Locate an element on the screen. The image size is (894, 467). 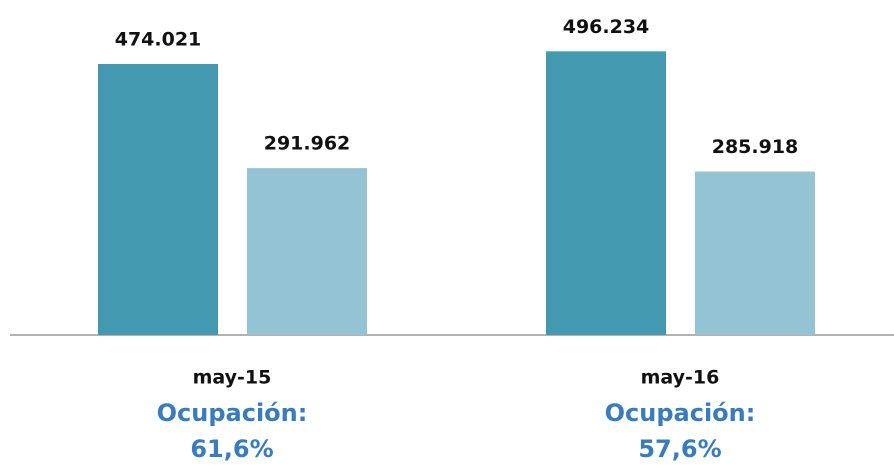
value-label: 285.918 is located at coordinates (755, 147).